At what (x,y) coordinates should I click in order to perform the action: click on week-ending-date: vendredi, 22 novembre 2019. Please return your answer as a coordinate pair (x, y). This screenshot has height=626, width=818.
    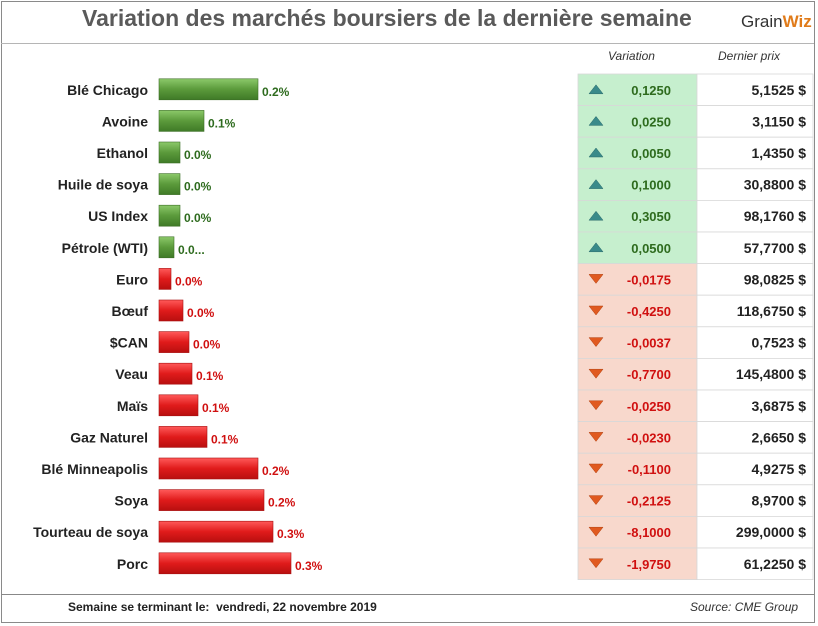
    Looking at the image, I should click on (296, 607).